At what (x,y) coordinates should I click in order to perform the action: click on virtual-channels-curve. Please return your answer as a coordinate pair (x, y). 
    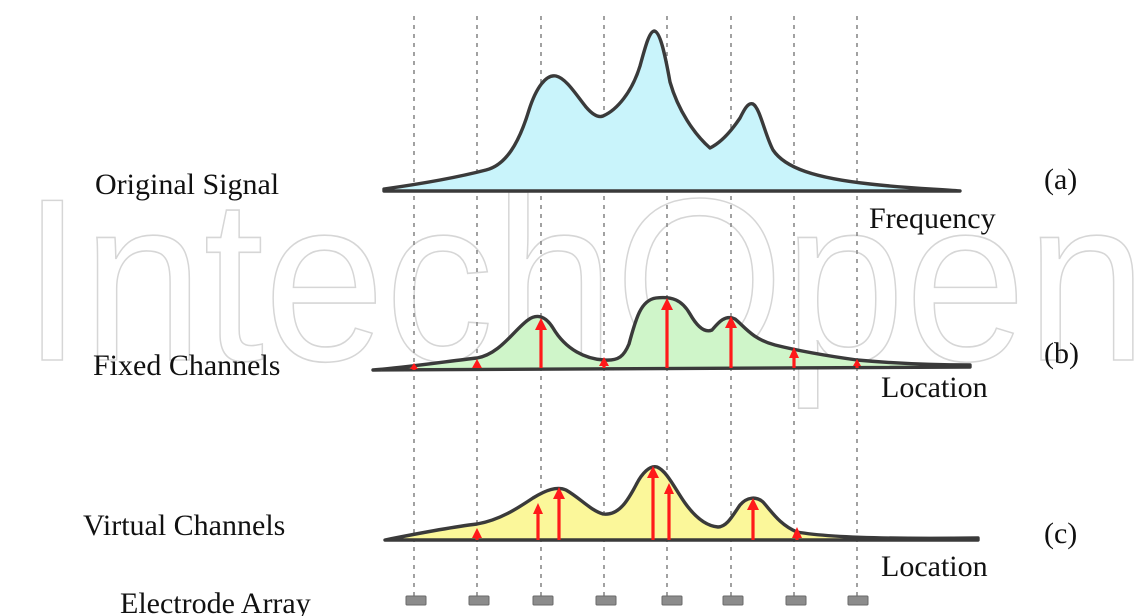
    Looking at the image, I should click on (681, 503).